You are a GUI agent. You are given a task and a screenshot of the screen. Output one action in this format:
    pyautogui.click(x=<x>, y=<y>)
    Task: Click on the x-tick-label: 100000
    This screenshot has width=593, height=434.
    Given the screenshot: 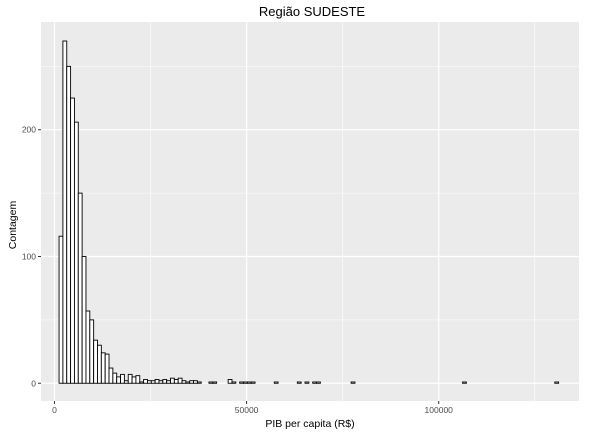 What is the action you would take?
    pyautogui.click(x=439, y=410)
    